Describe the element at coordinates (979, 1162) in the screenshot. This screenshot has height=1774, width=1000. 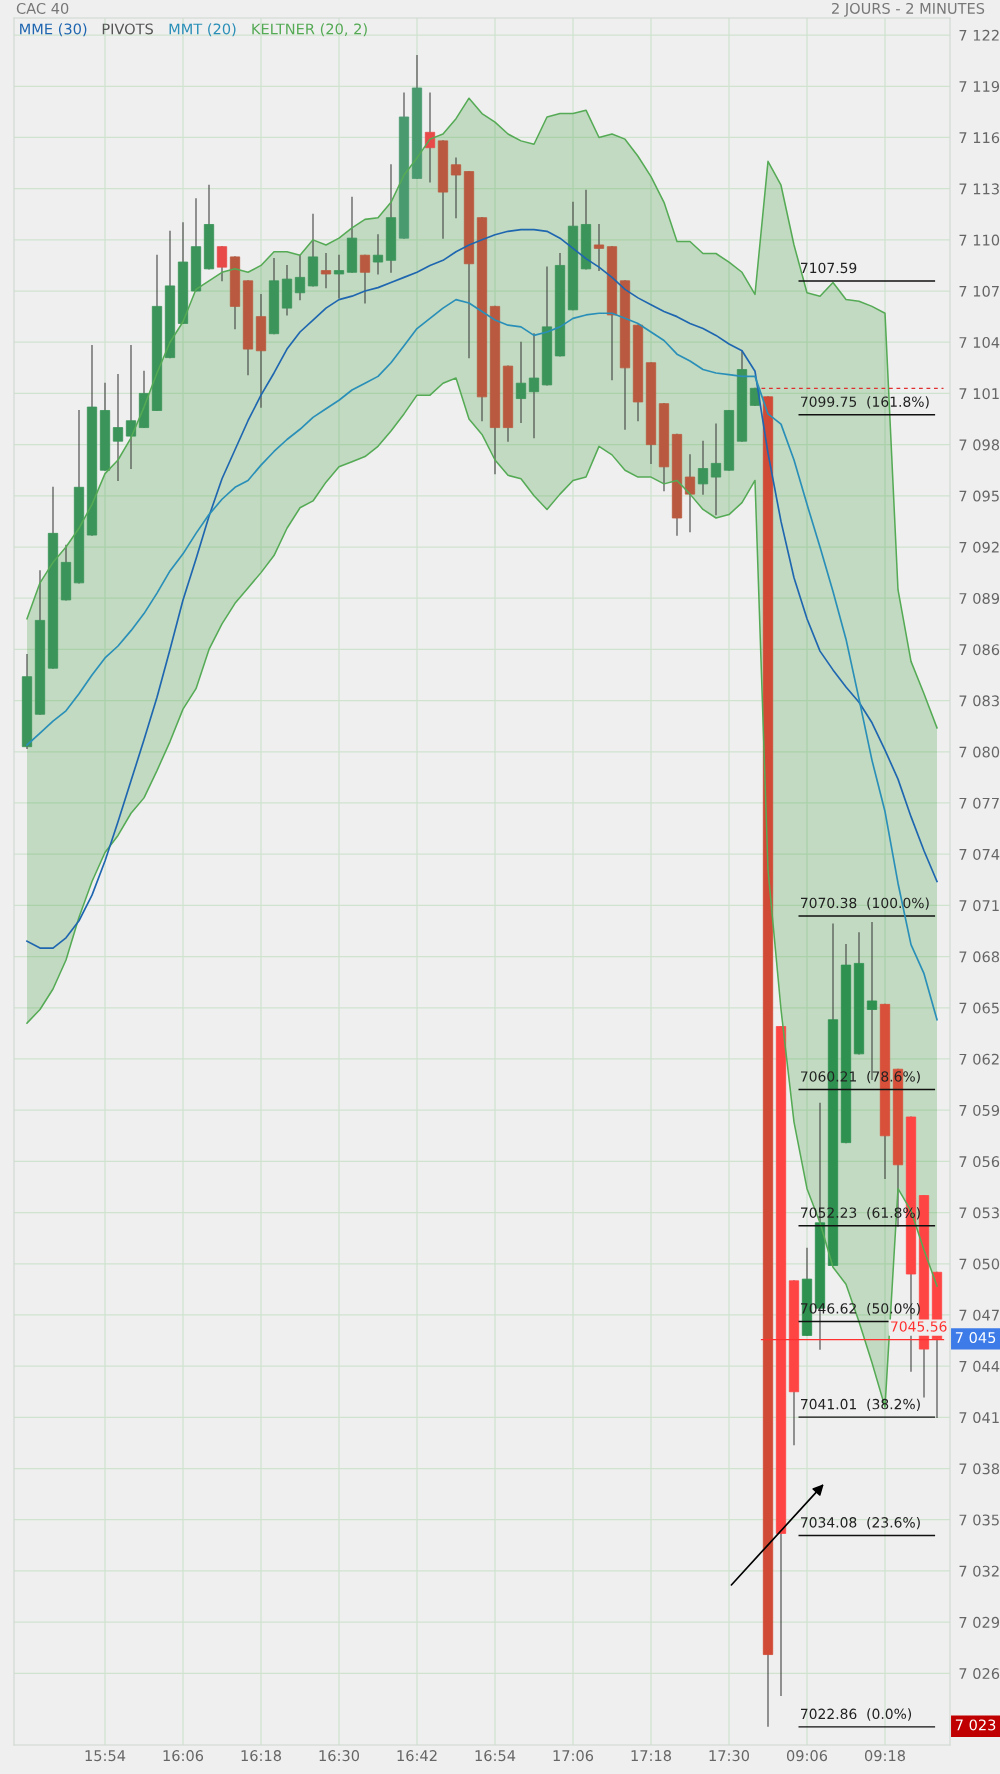
I see `y-tick-label: 7 056` at that location.